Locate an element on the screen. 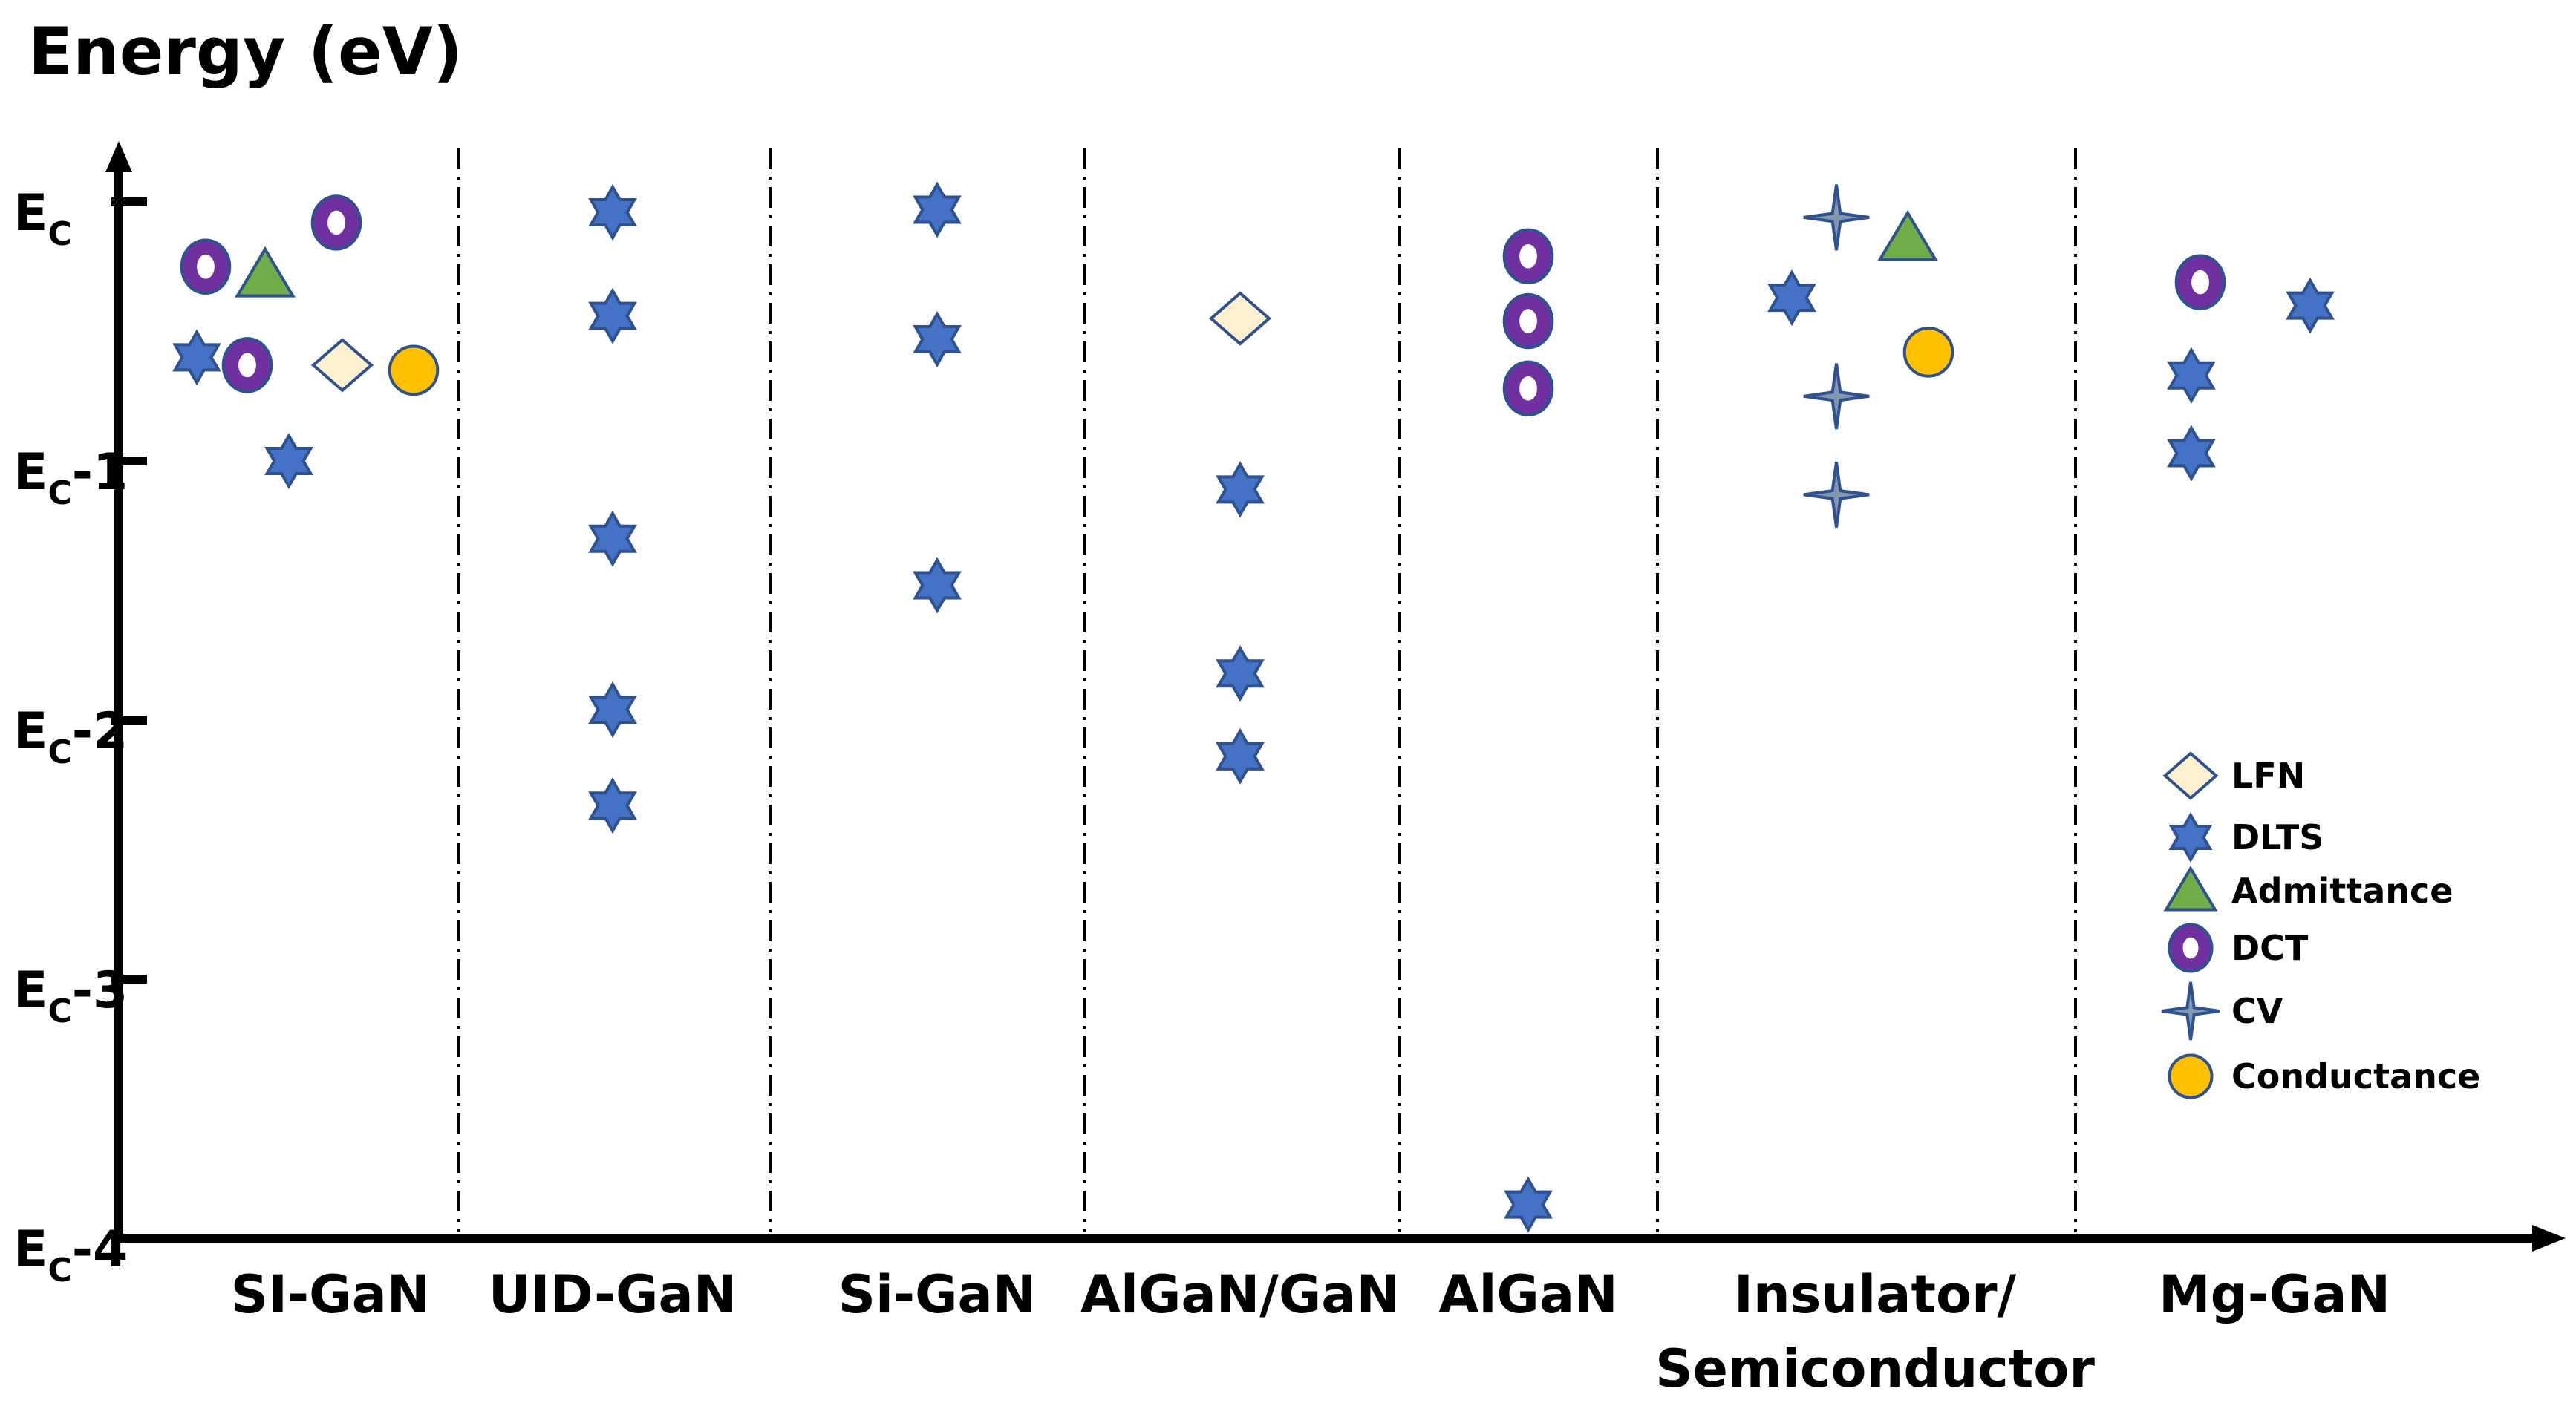 This screenshot has height=1403, width=2576. category-label-mg-gan: Mg-GaN is located at coordinates (2274, 1294).